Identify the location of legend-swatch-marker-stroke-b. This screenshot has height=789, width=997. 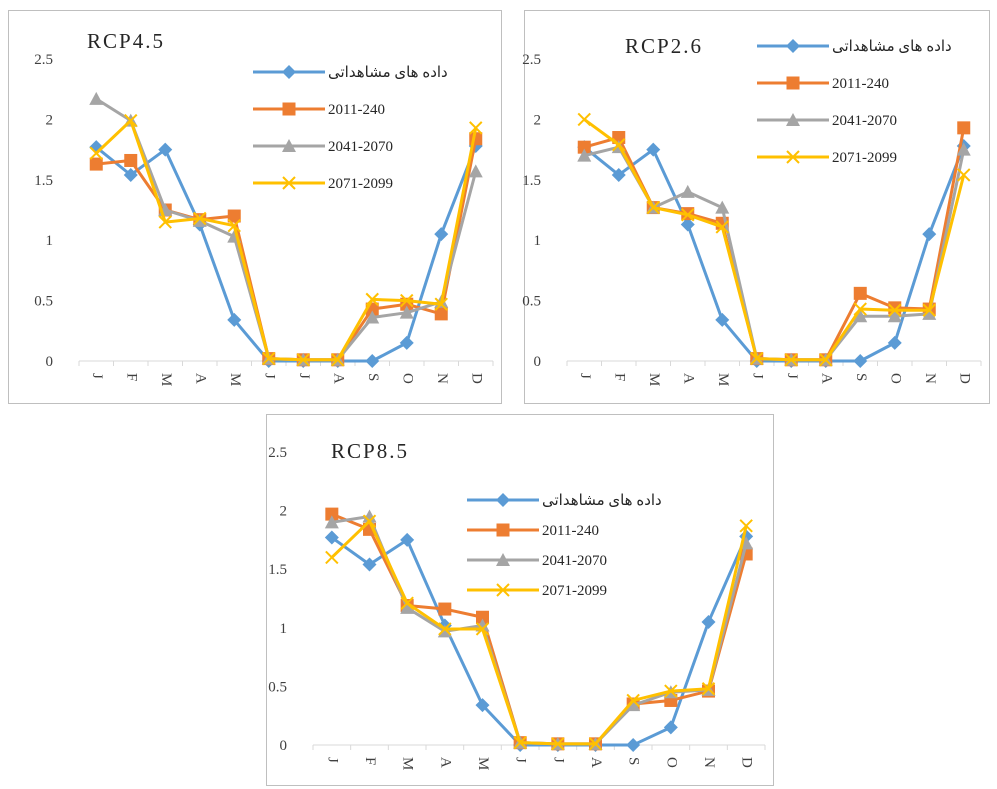
(503, 590).